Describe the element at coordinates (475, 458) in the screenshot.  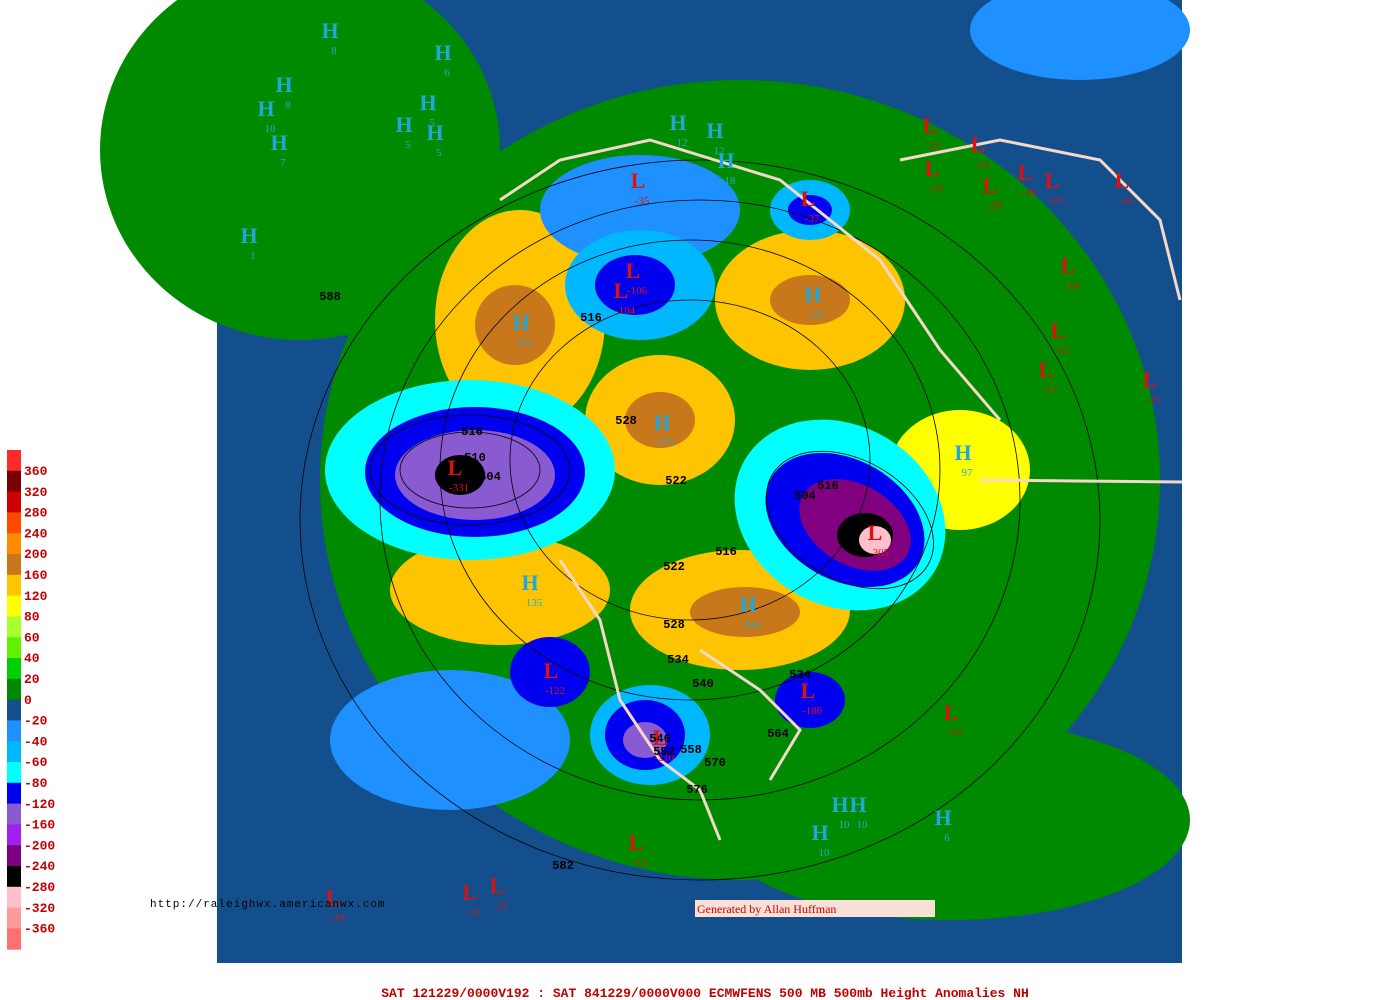
I see `contour-label: 510` at that location.